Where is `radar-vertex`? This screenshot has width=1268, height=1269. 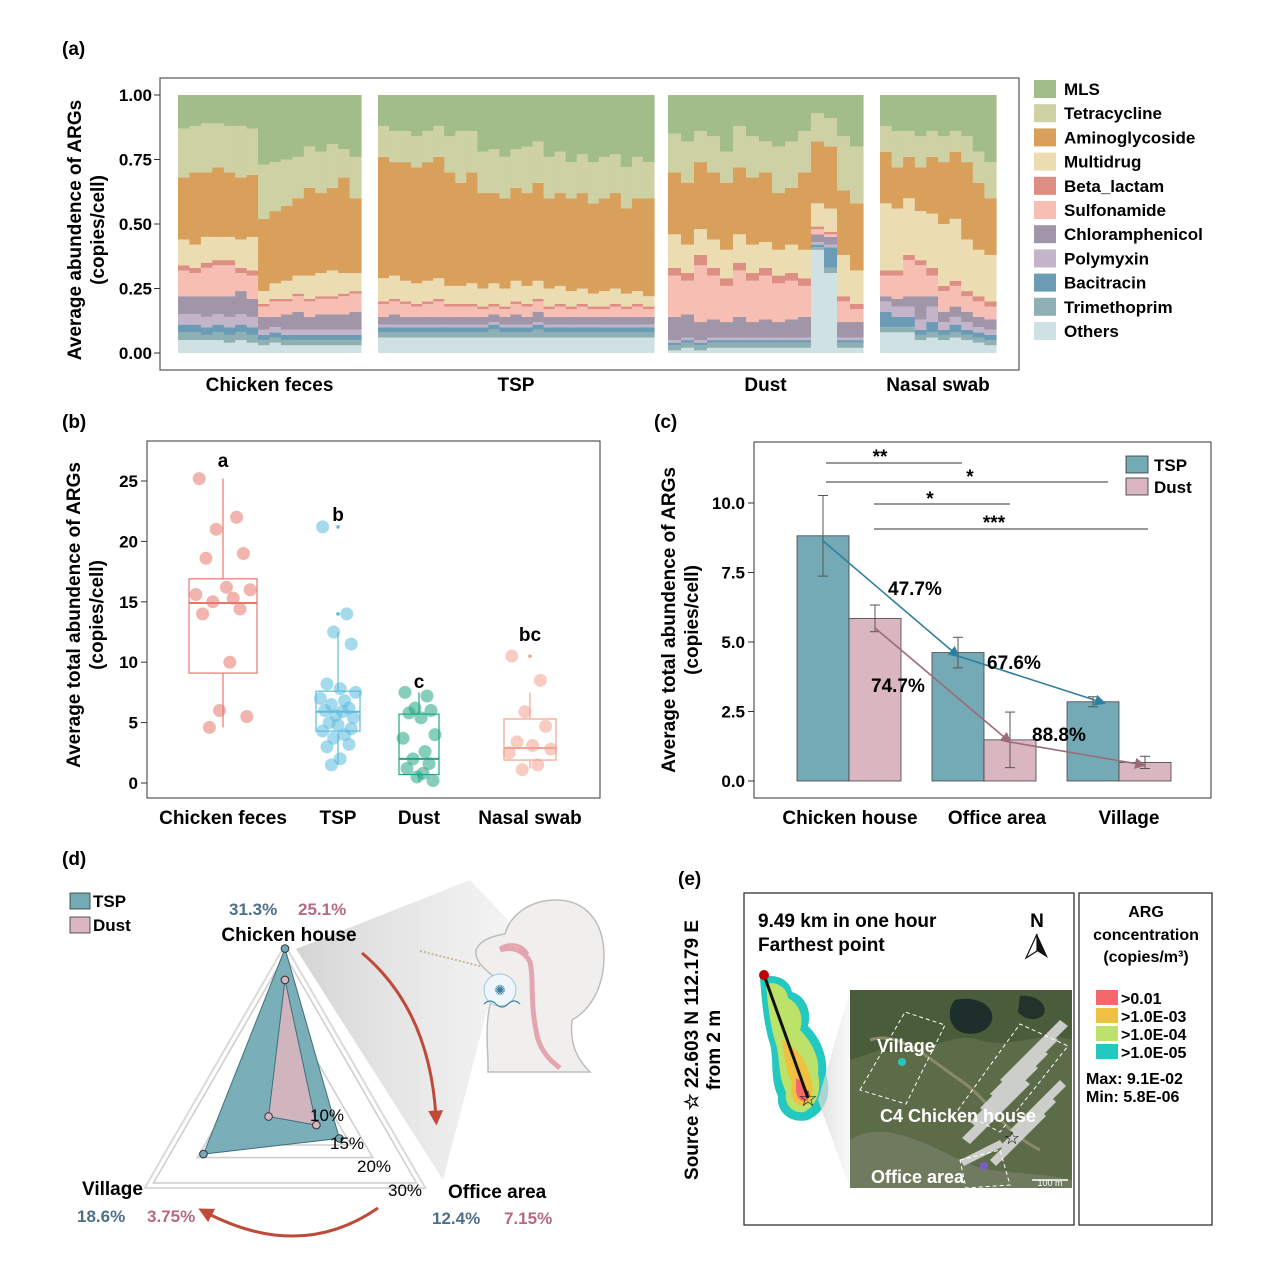
radar-vertex is located at coordinates (339, 1138).